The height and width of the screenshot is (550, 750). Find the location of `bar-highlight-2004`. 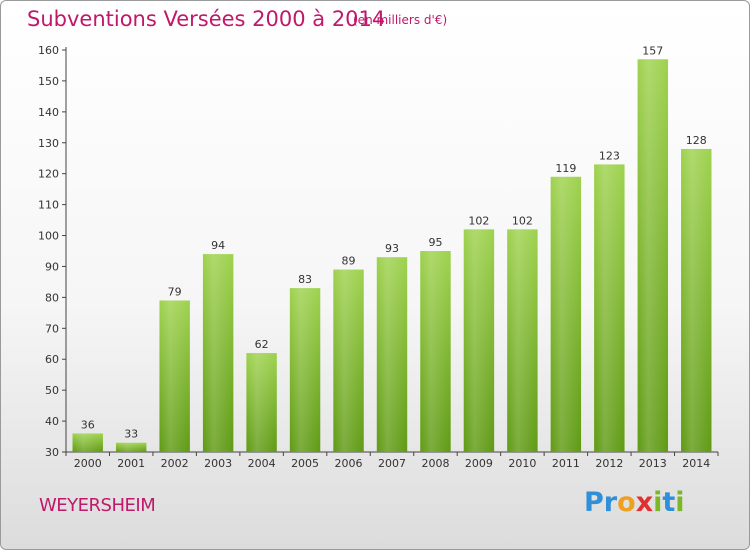

bar-highlight-2004 is located at coordinates (261, 402).